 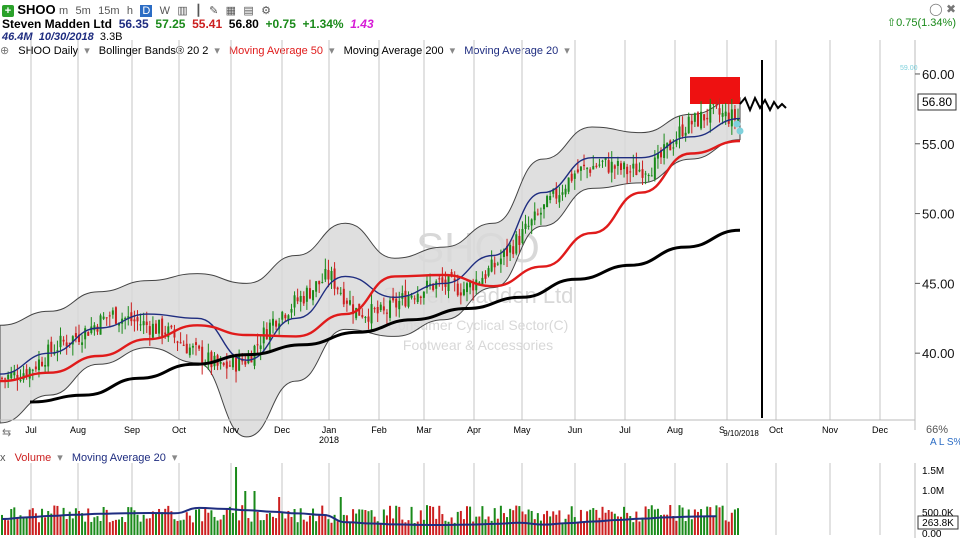 I want to click on volume-ma-label: Moving Average 20, so click(x=118, y=458).